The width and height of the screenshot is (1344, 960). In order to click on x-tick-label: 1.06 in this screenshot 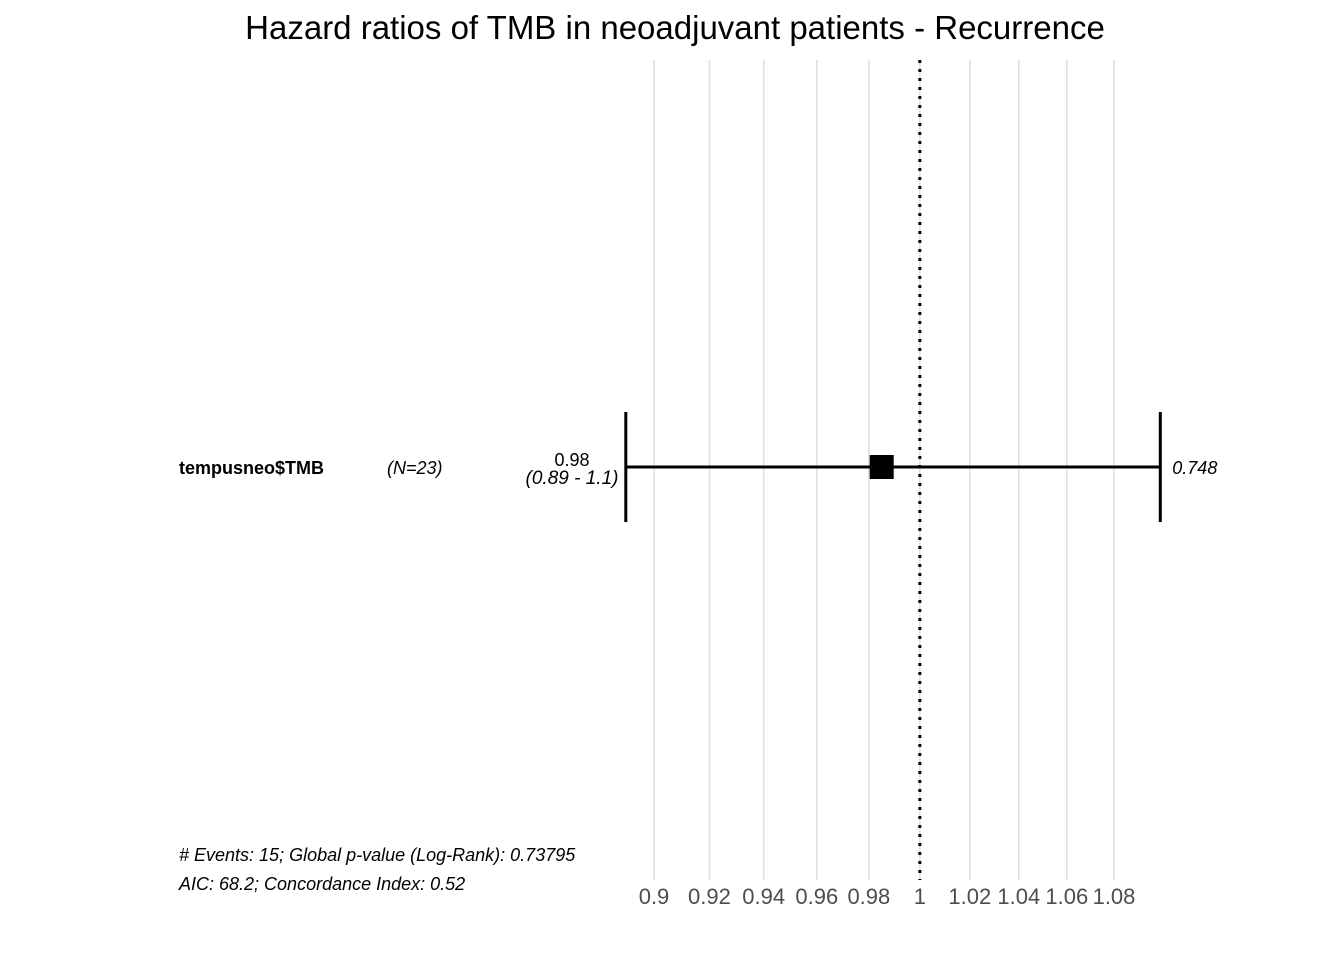, I will do `click(1066, 896)`.